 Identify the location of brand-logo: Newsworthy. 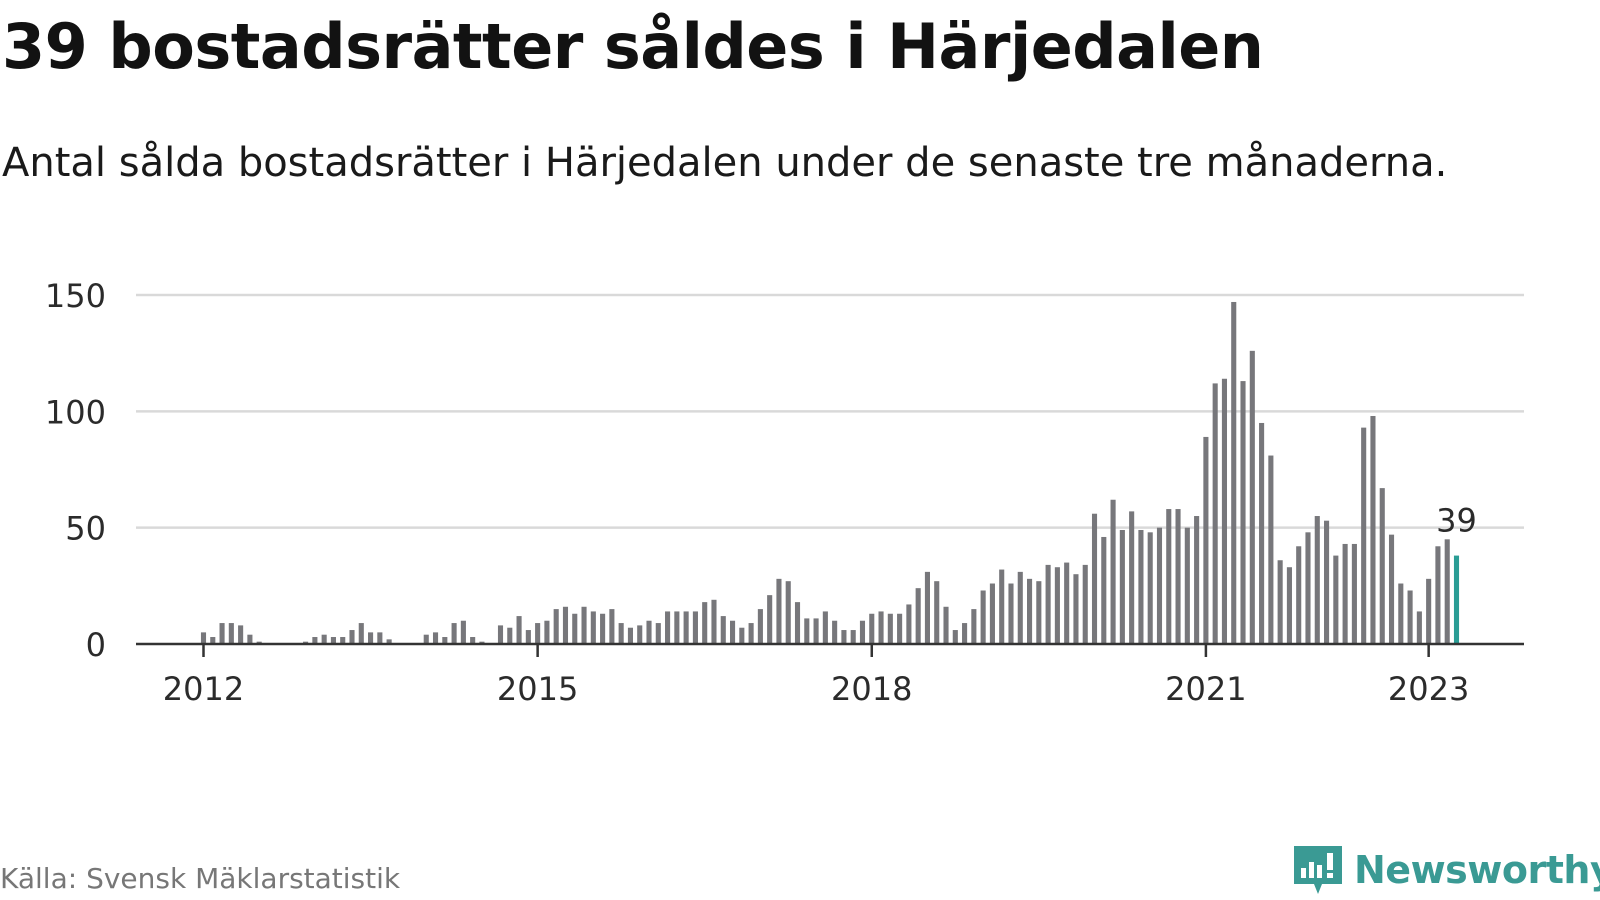
(1446, 870).